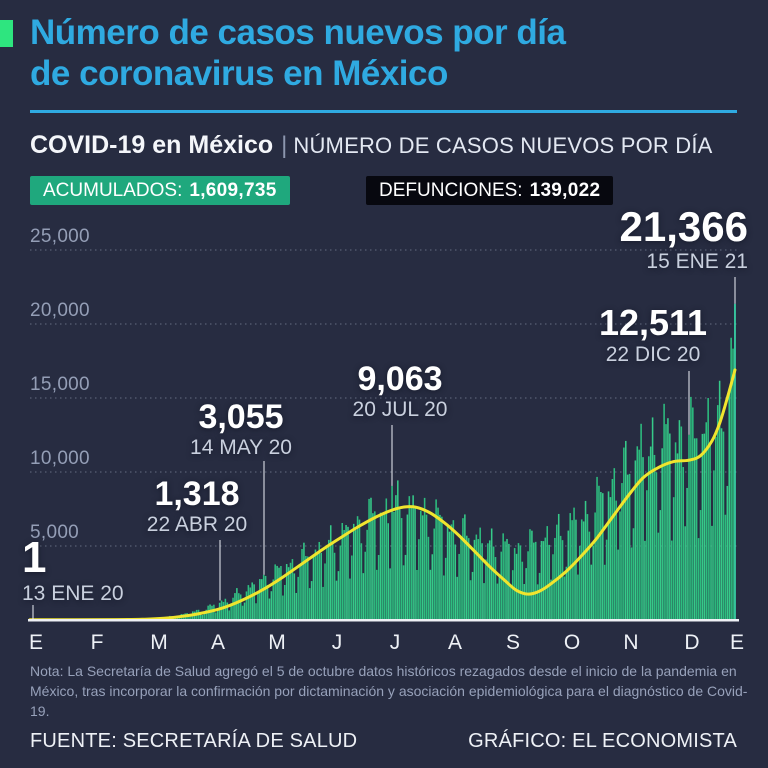 This screenshot has width=768, height=768. Describe the element at coordinates (6, 33) in the screenshot. I see `accent-square` at that location.